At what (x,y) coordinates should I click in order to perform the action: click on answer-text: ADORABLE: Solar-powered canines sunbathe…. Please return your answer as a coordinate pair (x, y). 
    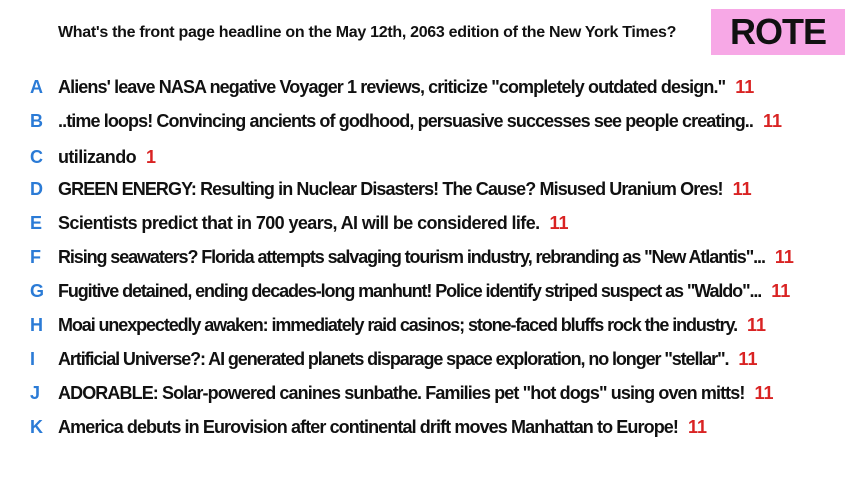
    Looking at the image, I should click on (416, 392).